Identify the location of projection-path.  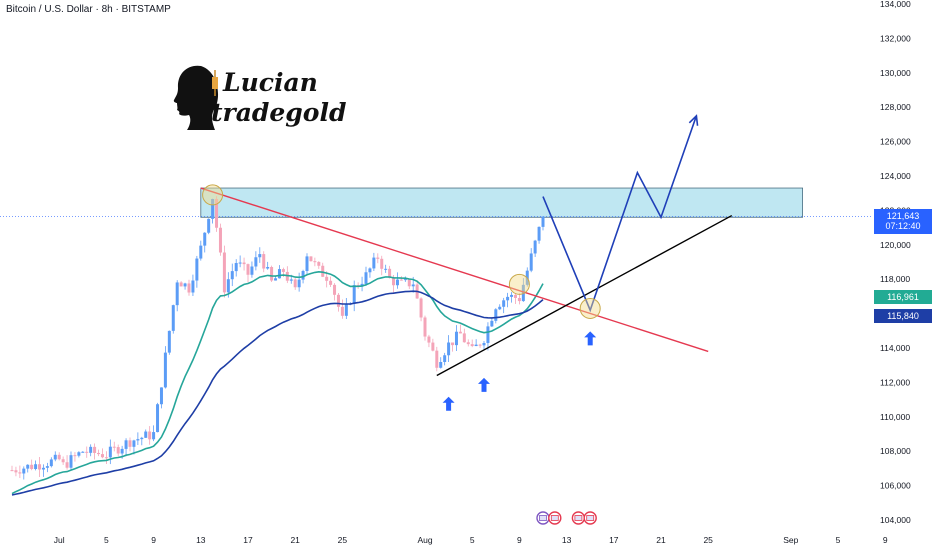
(620, 214).